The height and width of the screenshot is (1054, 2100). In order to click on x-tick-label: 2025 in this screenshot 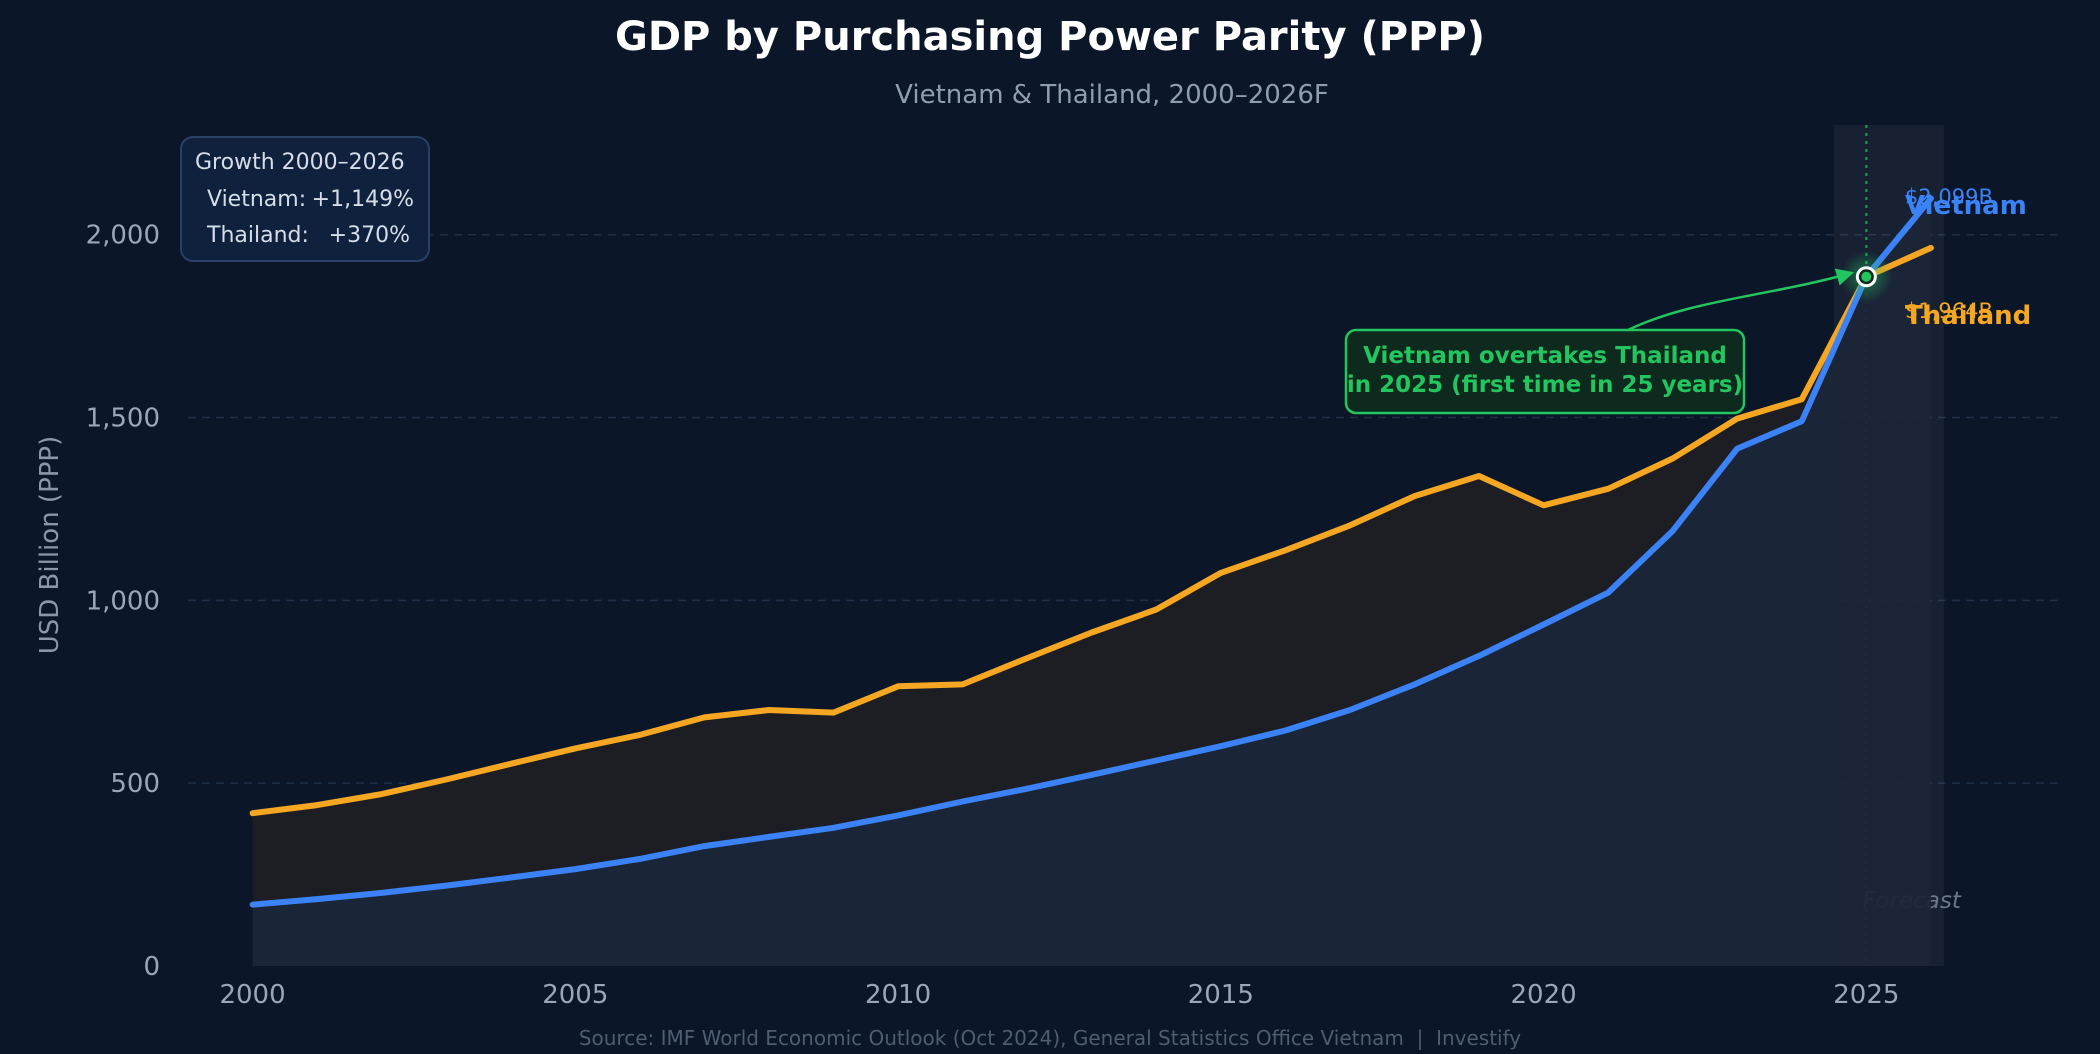, I will do `click(1866, 995)`.